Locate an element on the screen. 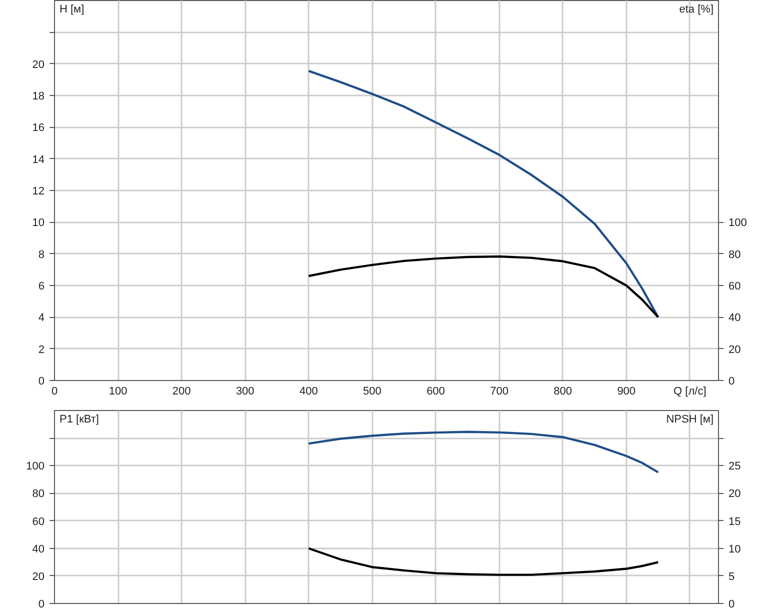 The height and width of the screenshot is (611, 774). y-tick-label: 4 is located at coordinates (41, 318).